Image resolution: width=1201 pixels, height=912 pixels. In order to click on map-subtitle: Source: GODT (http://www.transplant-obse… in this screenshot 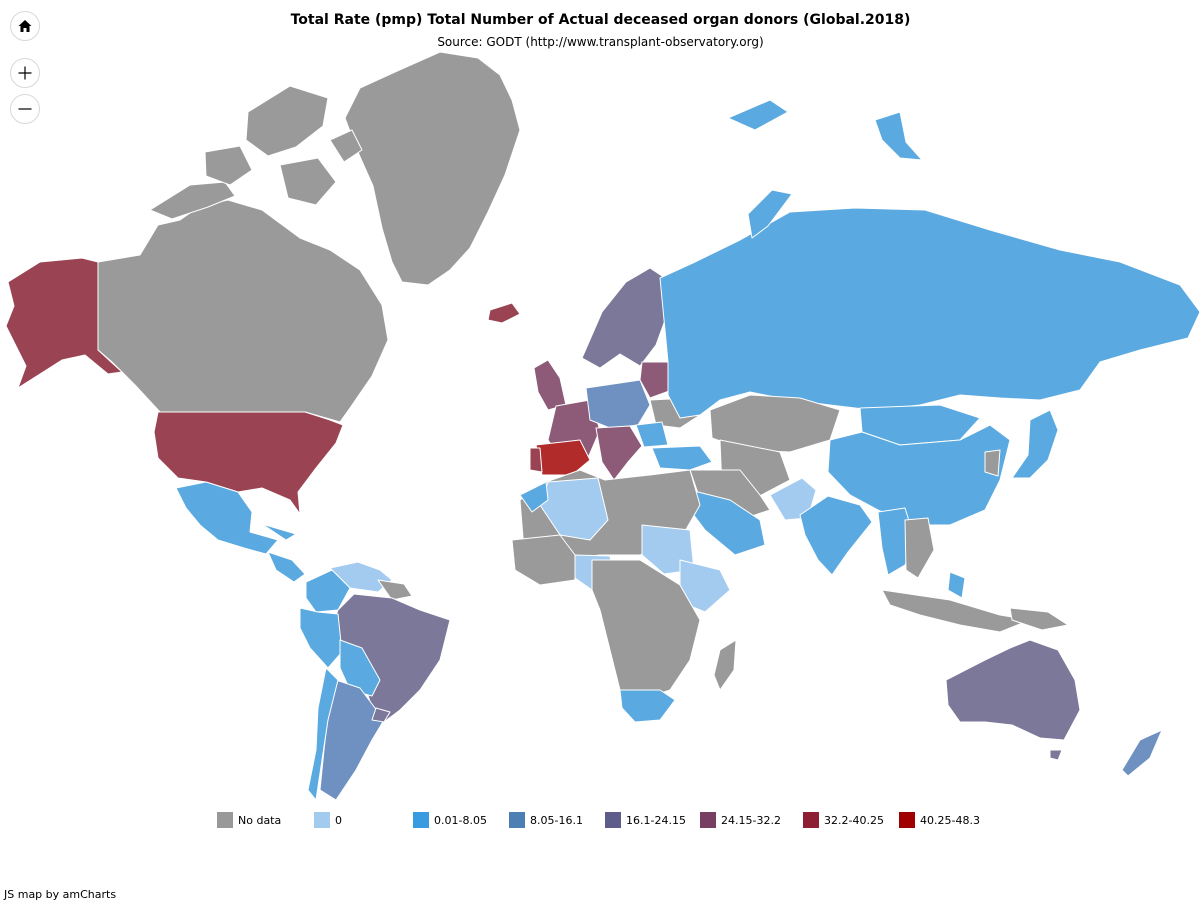, I will do `click(600, 42)`.